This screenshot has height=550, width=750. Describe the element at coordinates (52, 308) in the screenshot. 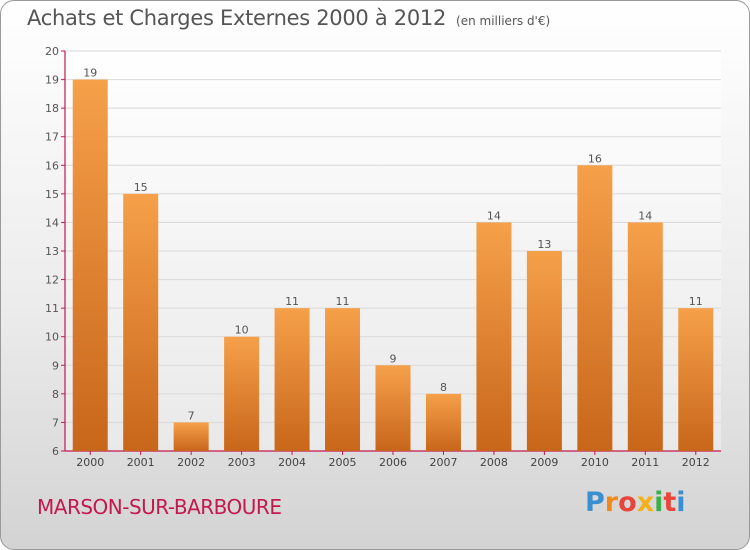

I see `y-tick-label: 11` at that location.